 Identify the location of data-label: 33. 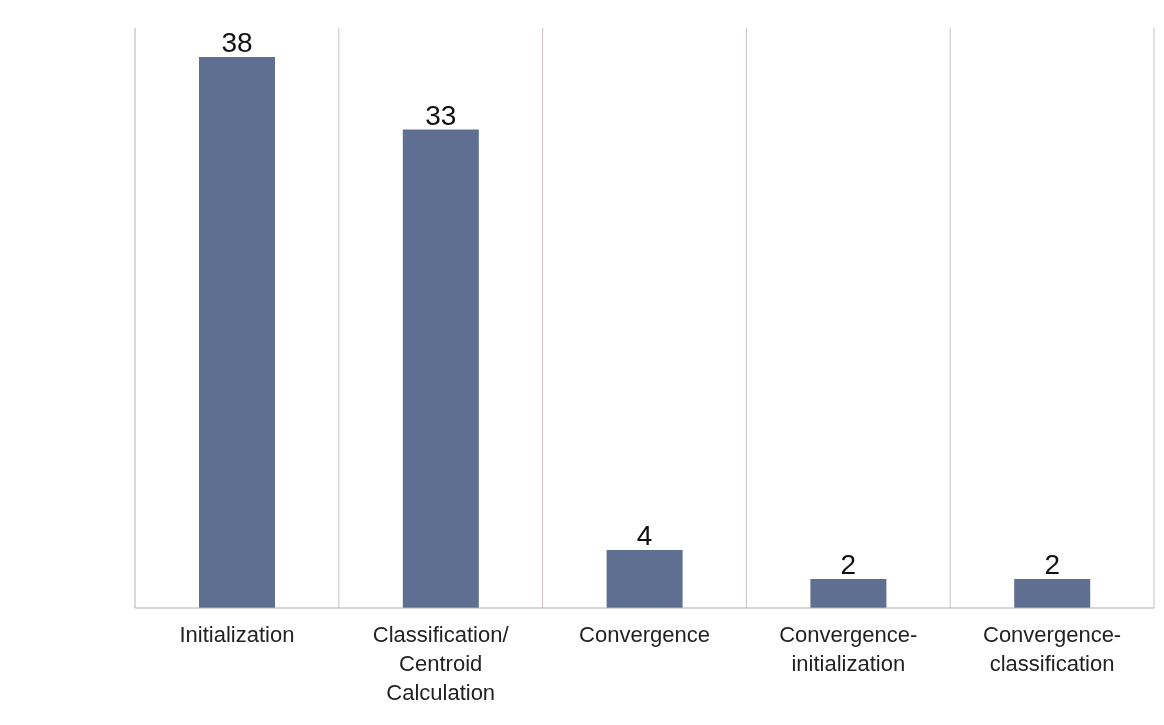
(441, 115).